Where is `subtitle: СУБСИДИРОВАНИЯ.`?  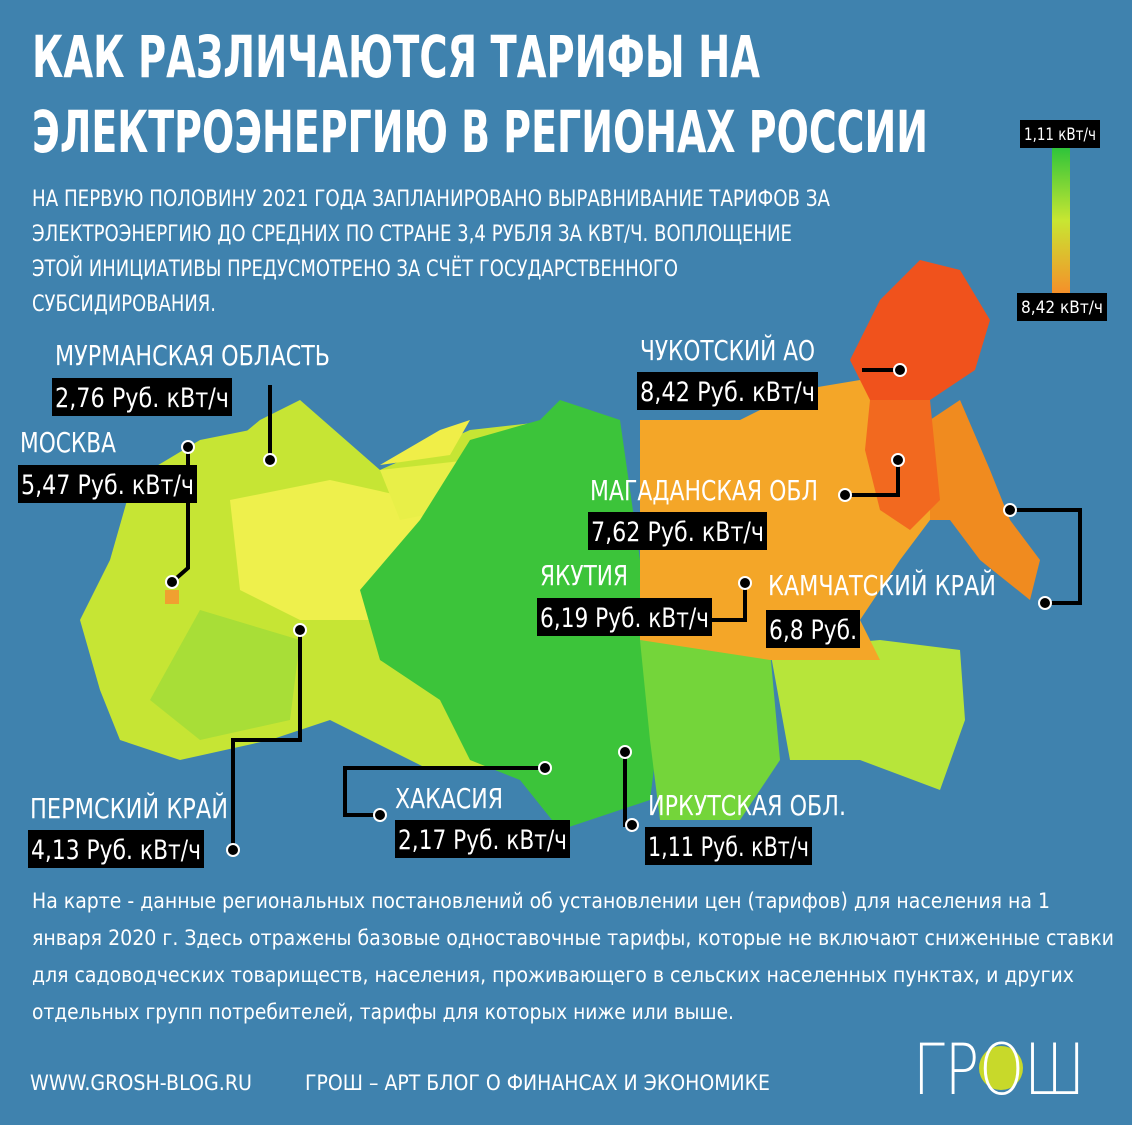
subtitle: СУБСИДИРОВАНИЯ. is located at coordinates (124, 304).